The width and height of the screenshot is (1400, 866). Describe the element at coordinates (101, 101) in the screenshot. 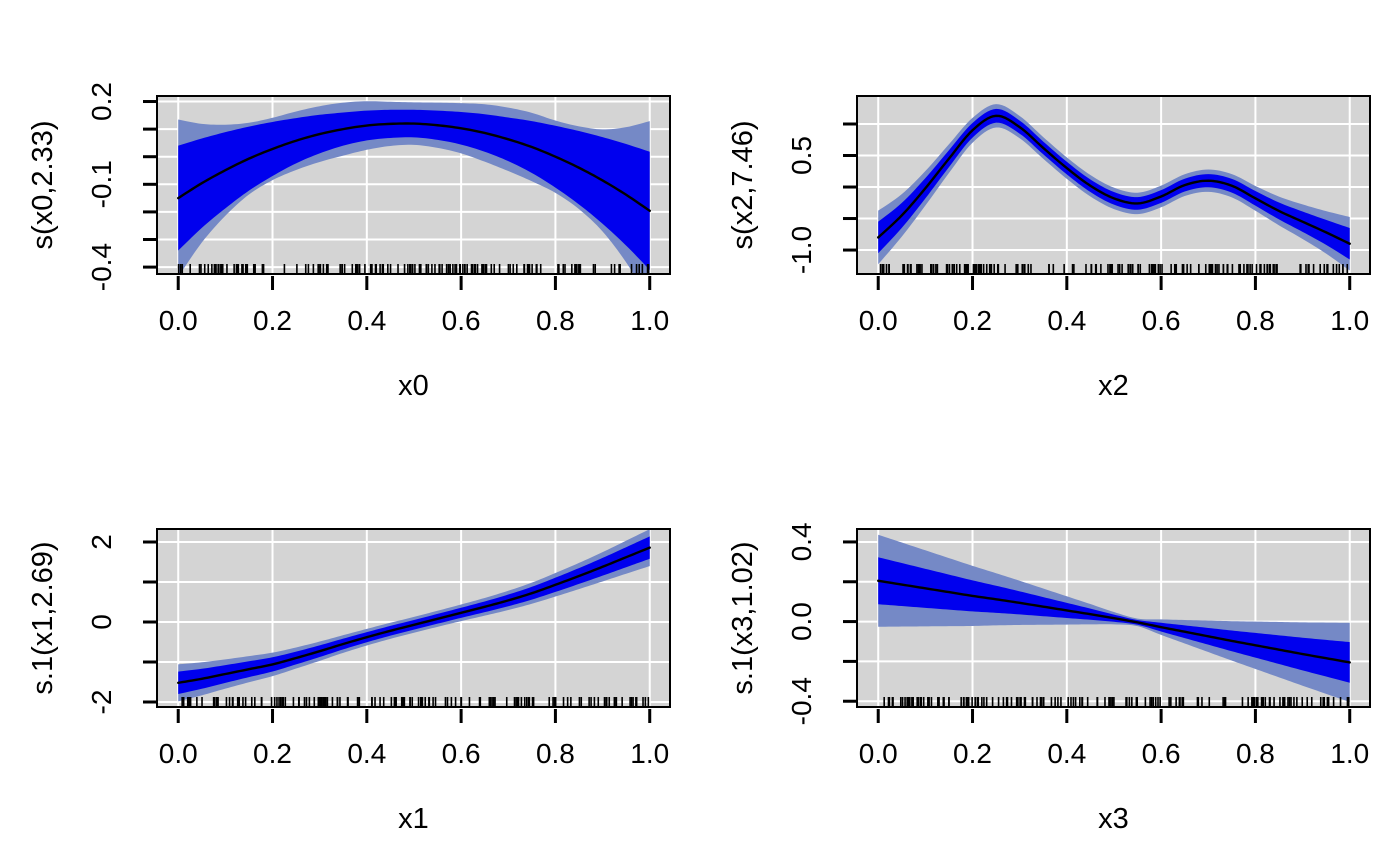

I see `y-tick-label: 0.2` at that location.